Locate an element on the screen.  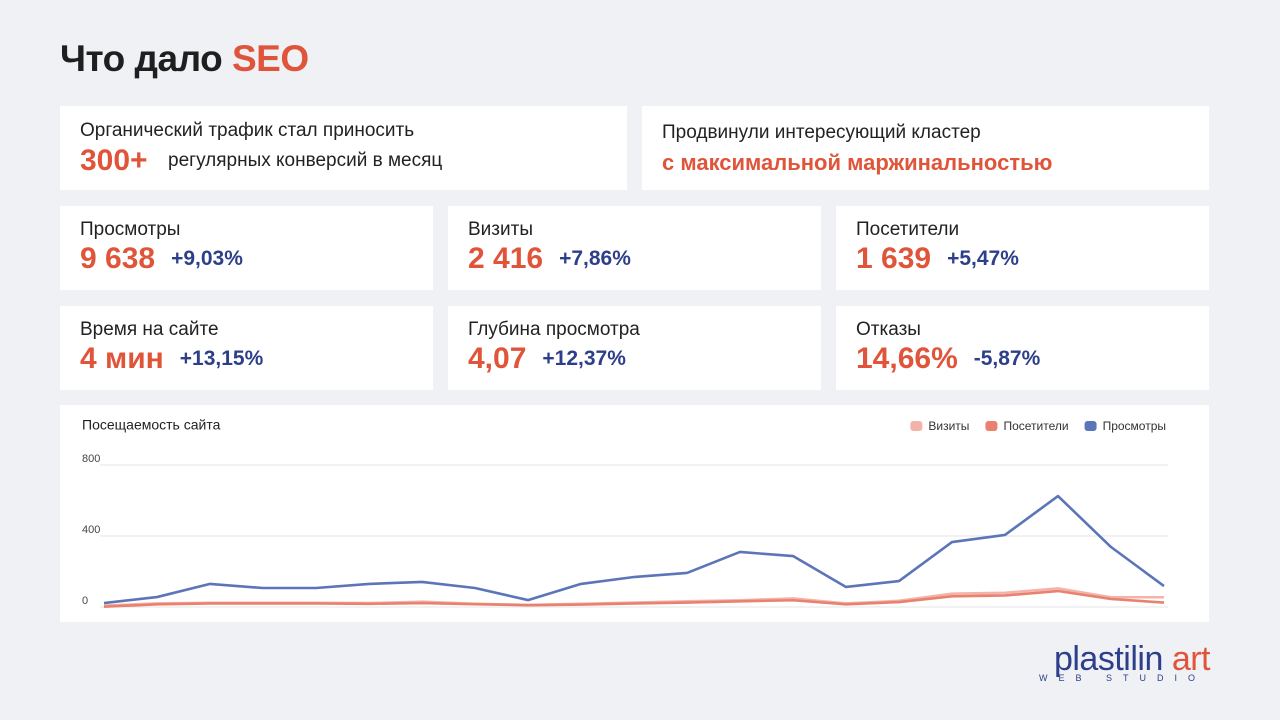
metric-card: Визиты 2 416 +7,86% is located at coordinates (634, 248).